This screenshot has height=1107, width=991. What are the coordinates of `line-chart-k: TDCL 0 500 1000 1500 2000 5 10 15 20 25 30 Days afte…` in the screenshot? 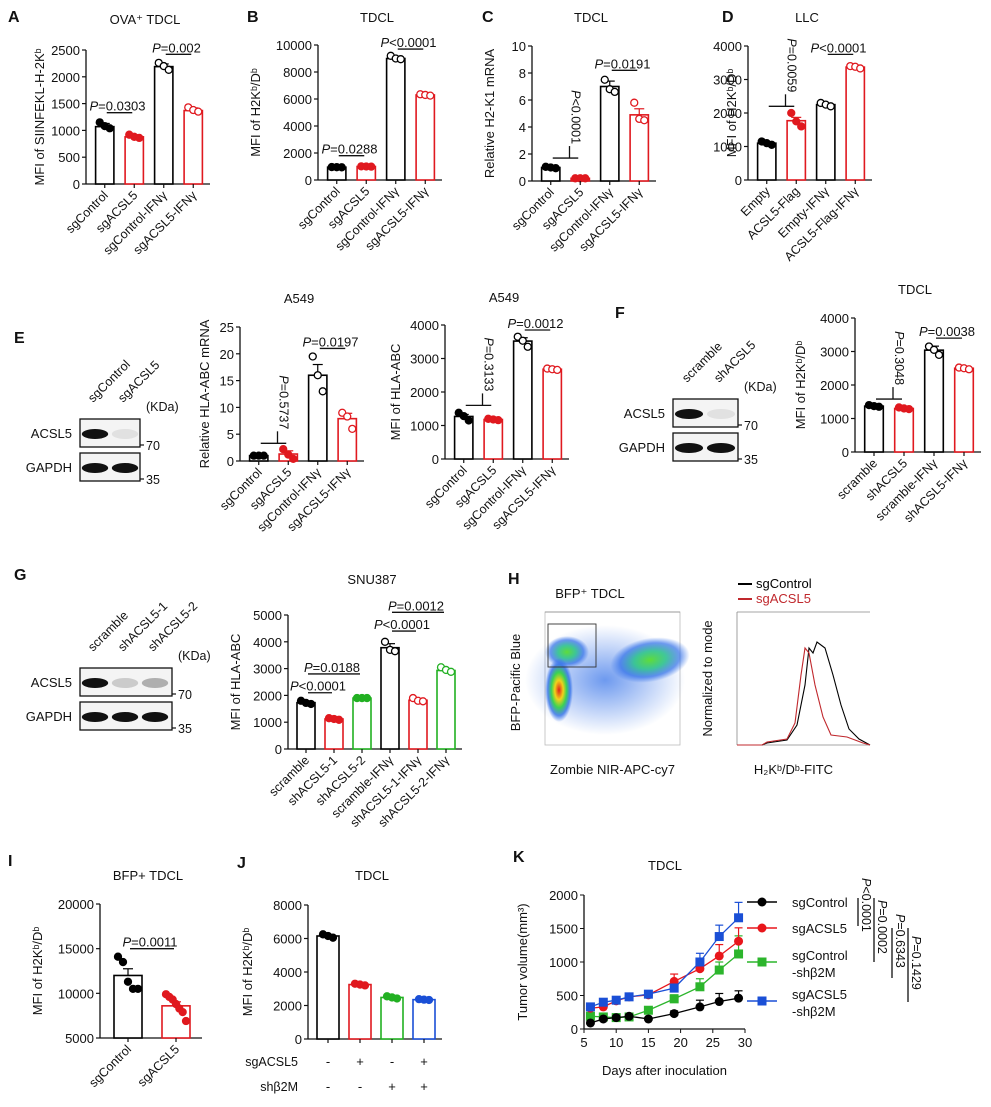 It's located at (719, 968).